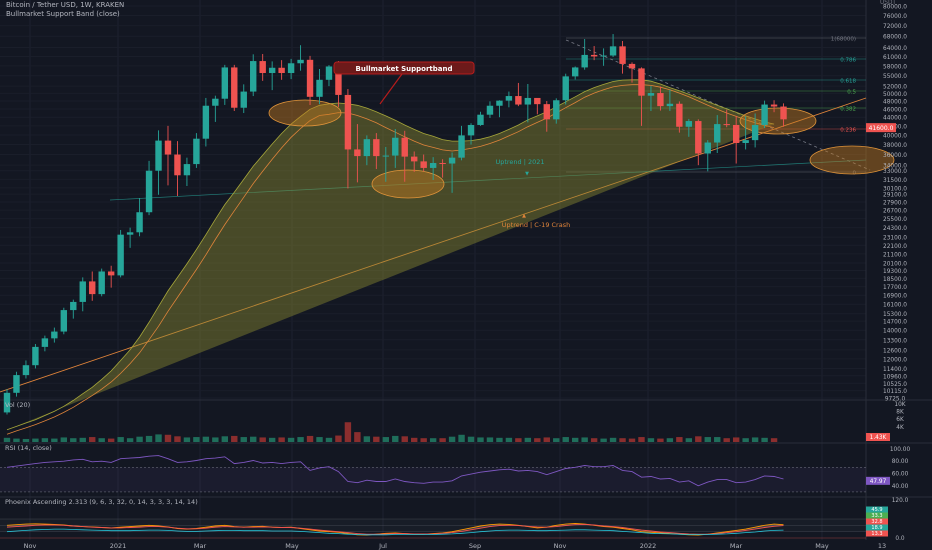  I want to click on price-tick: 29100.0, so click(895, 196).